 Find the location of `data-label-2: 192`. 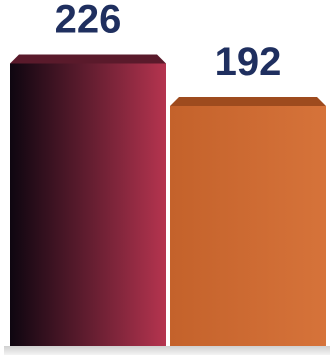

data-label-2: 192 is located at coordinates (248, 62).